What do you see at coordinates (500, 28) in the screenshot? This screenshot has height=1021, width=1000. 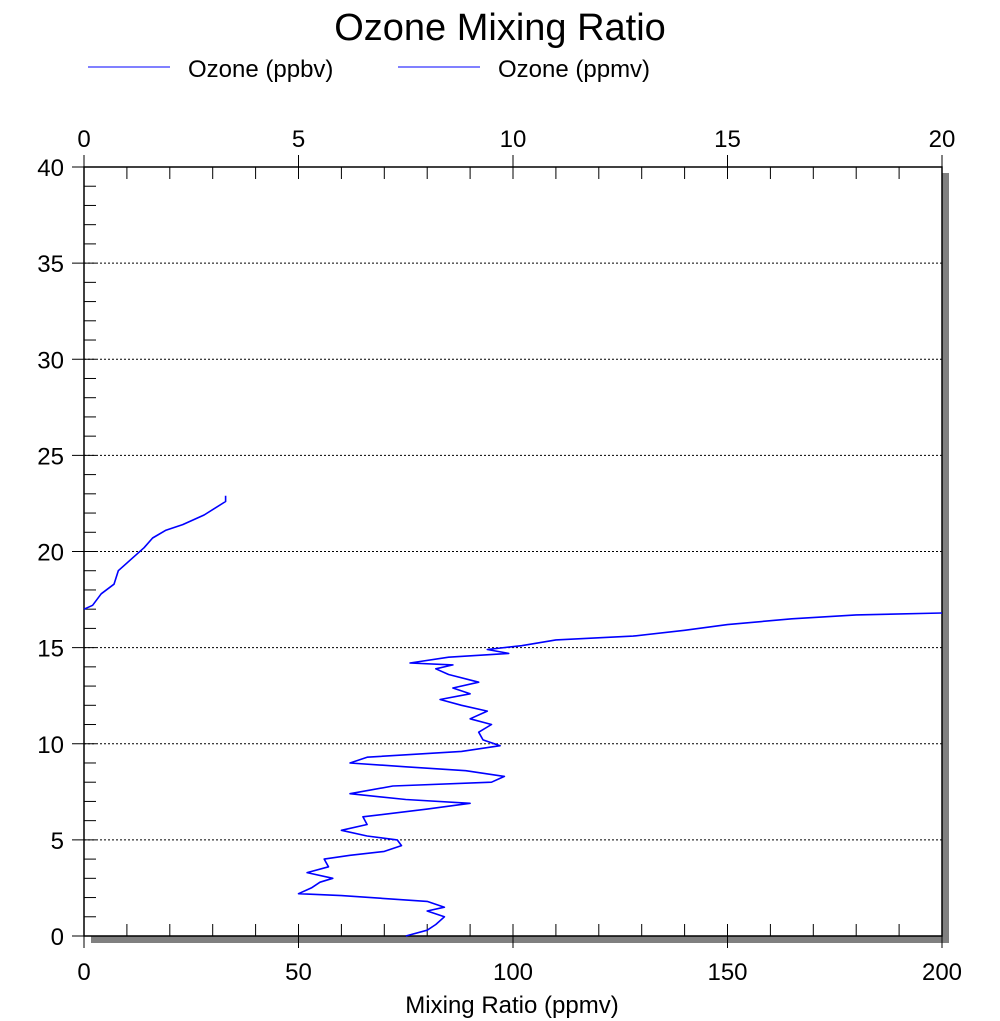 I see `chart-title: Ozone Mixing Ratio` at bounding box center [500, 28].